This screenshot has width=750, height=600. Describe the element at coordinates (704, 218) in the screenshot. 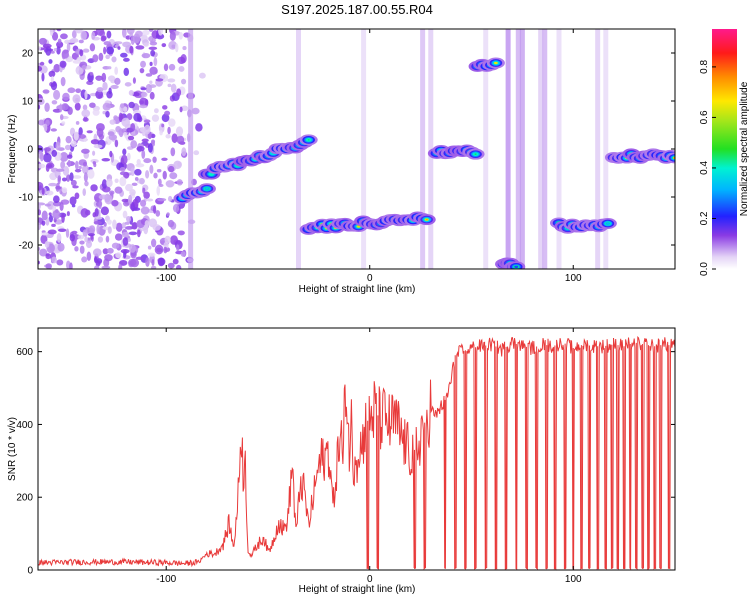

I see `colorbar-tick-label: 0.2` at that location.